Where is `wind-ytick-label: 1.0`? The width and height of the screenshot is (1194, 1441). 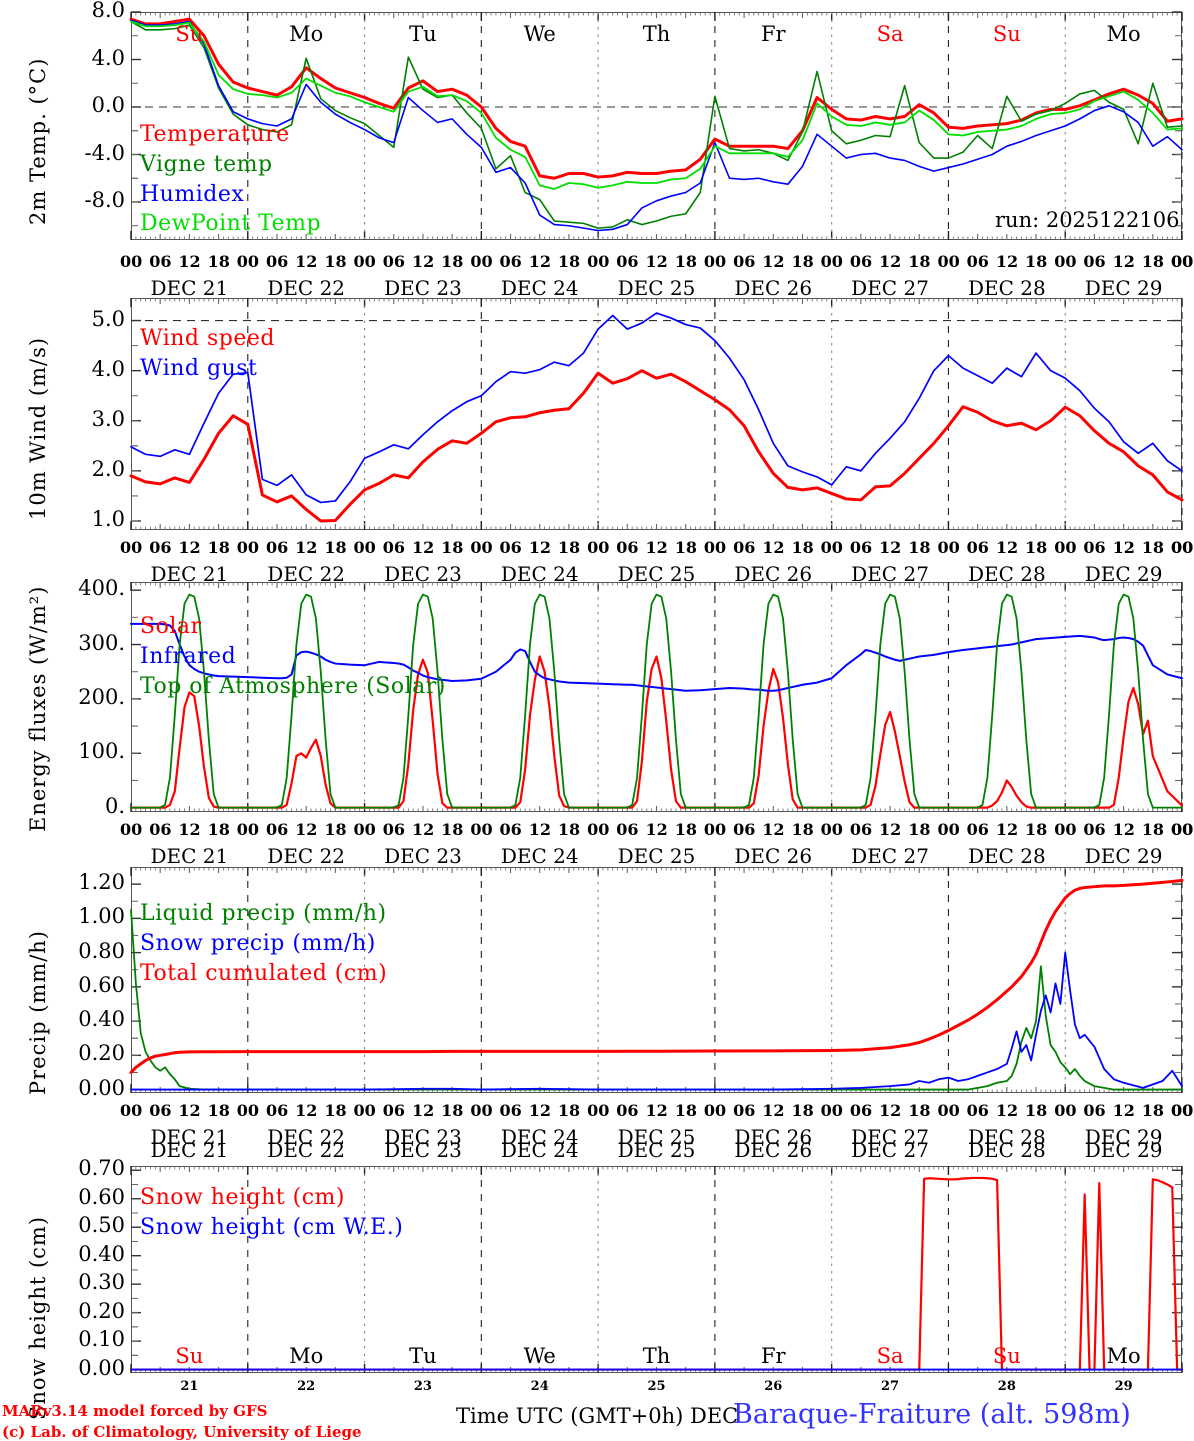 wind-ytick-label: 1.0 is located at coordinates (108, 518).